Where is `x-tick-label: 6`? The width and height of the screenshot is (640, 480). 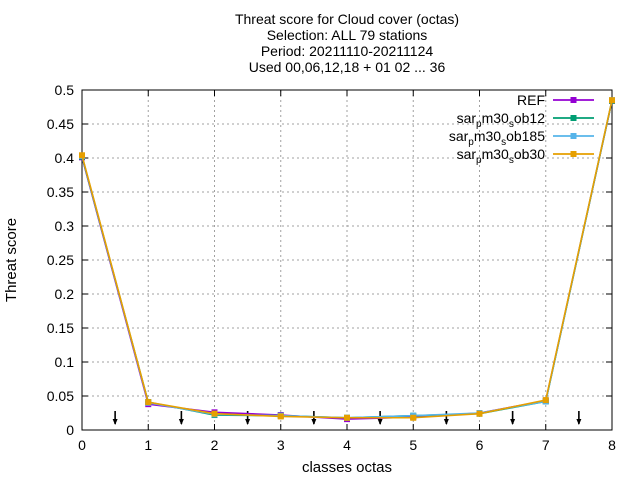 x-tick-label: 6 is located at coordinates (480, 445).